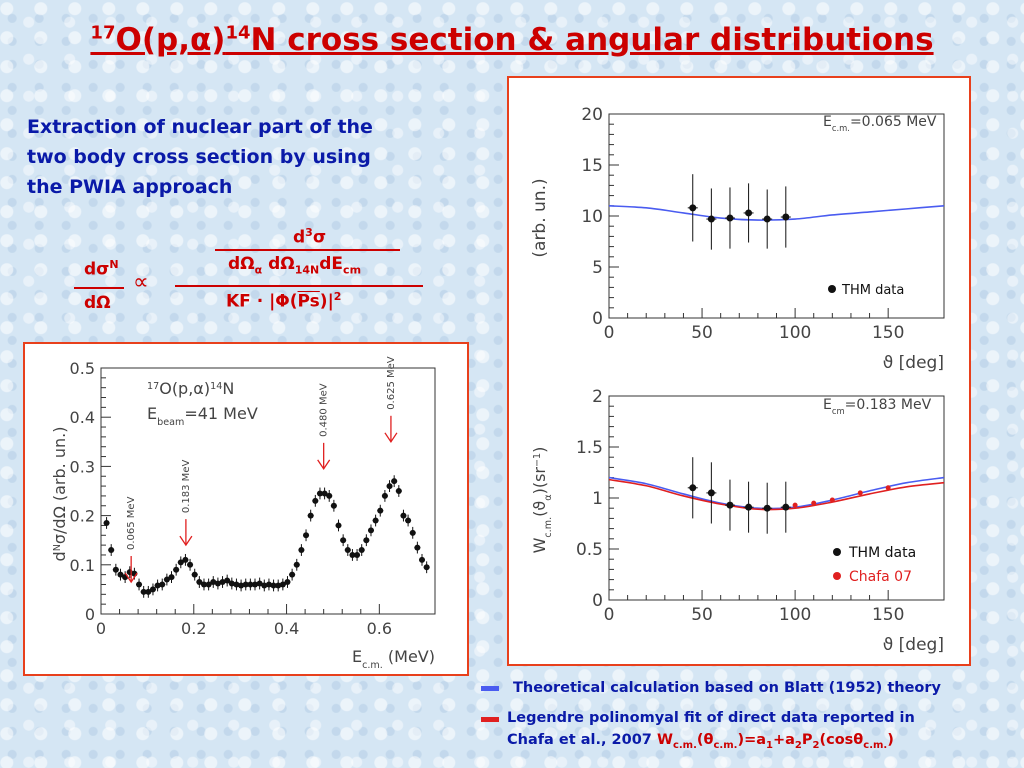 The height and width of the screenshot is (768, 1024). Describe the element at coordinates (200, 127) in the screenshot. I see `intro-line-1: Extraction of nuclear part of the` at that location.